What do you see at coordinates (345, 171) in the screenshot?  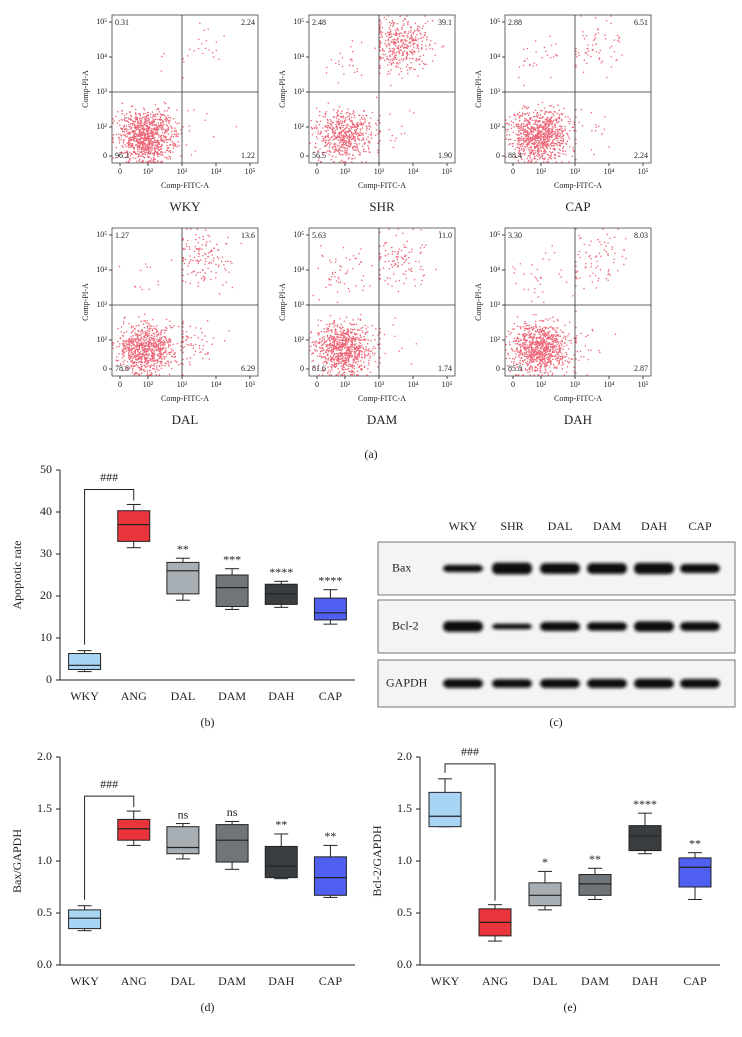 I see `x-tick-label: 10²` at bounding box center [345, 171].